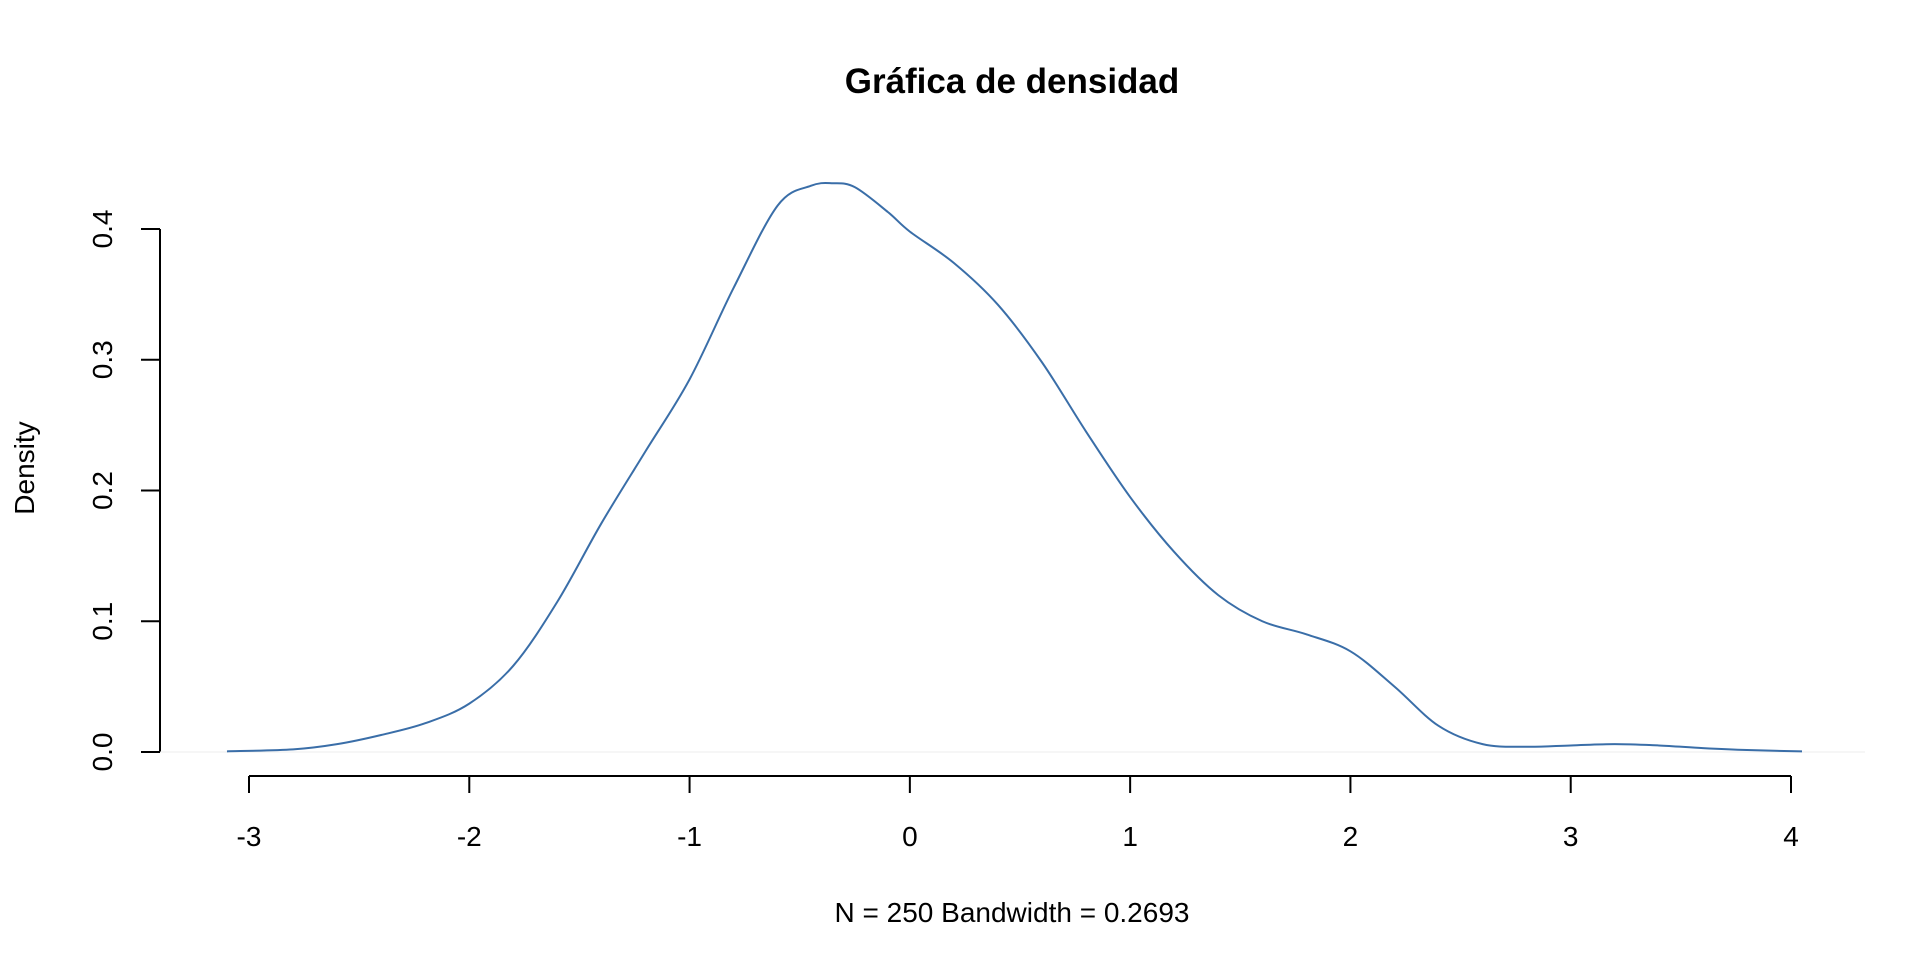 This screenshot has height=960, width=1920. What do you see at coordinates (102, 229) in the screenshot?
I see `y-tick-label: 0.4` at bounding box center [102, 229].